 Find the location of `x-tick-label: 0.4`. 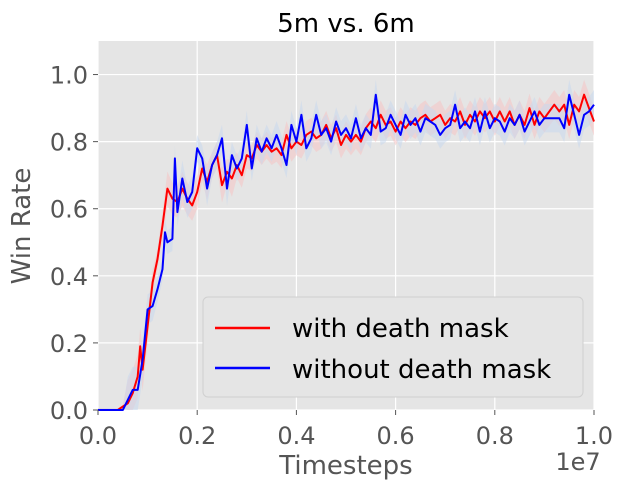

x-tick-label: 0.4 is located at coordinates (296, 436).